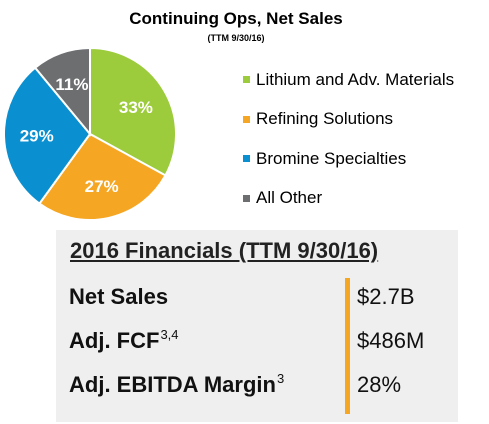  What do you see at coordinates (136, 107) in the screenshot?
I see `pie-slice-label-0: 33%` at bounding box center [136, 107].